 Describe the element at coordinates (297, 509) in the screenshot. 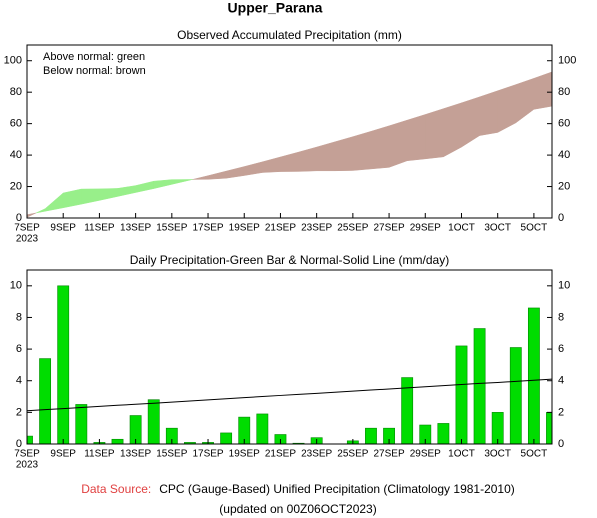

I see `footer-updated: (updated on 00Z06OCT2023)` at that location.